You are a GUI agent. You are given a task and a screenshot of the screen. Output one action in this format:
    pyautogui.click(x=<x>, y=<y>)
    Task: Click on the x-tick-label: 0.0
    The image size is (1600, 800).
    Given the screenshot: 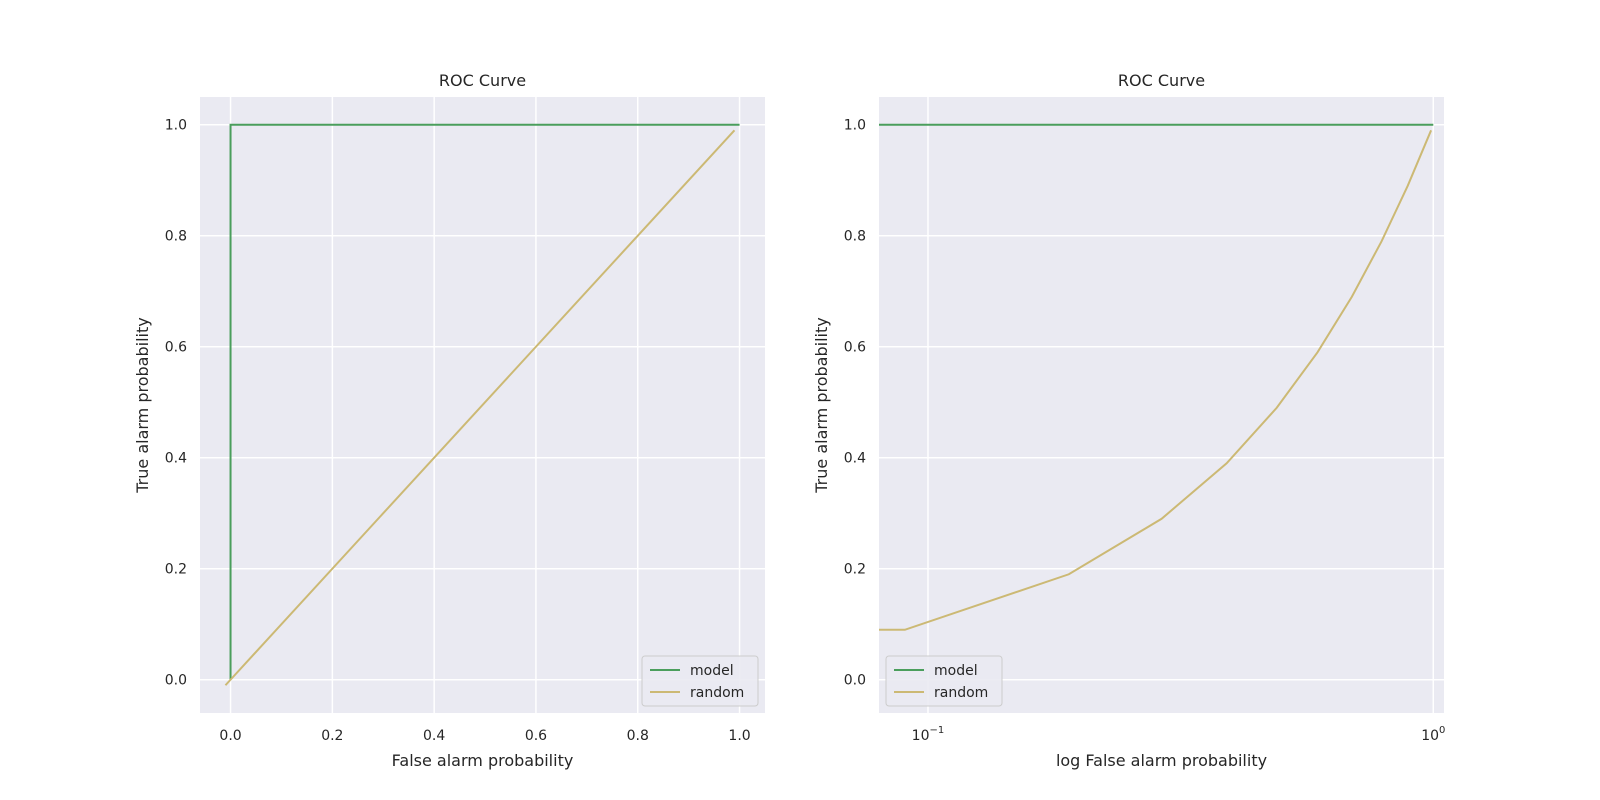 What is the action you would take?
    pyautogui.click(x=230, y=736)
    